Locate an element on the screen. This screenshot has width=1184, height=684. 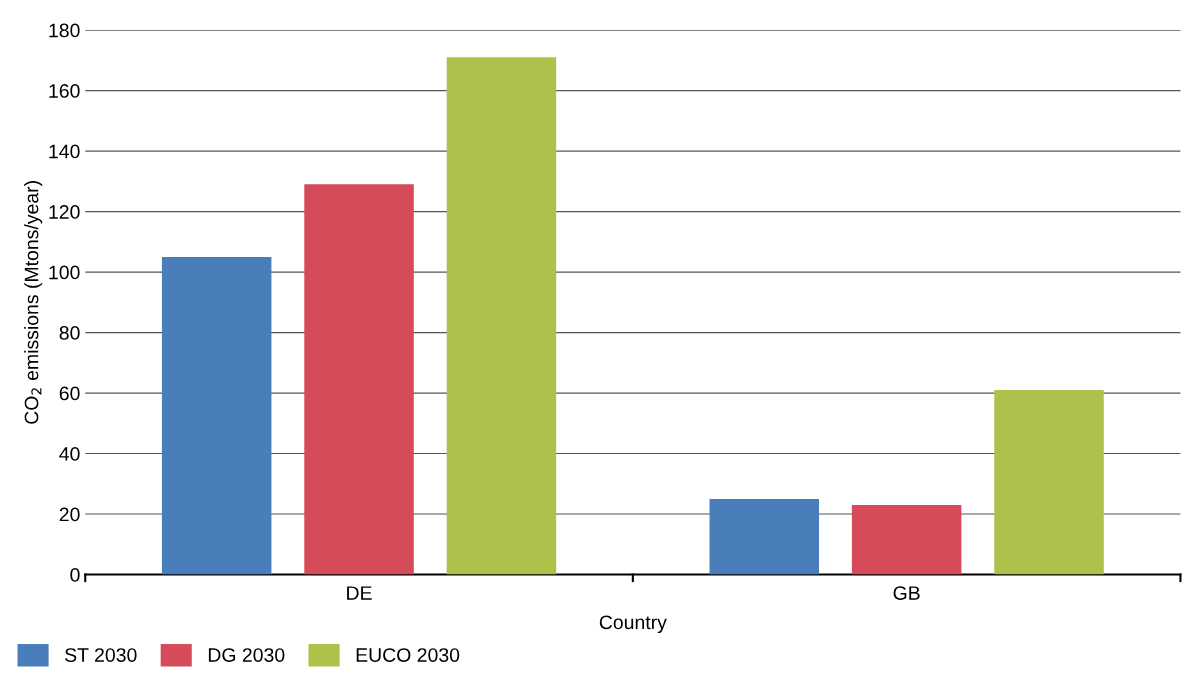
x-tick-label: GB is located at coordinates (906, 593).